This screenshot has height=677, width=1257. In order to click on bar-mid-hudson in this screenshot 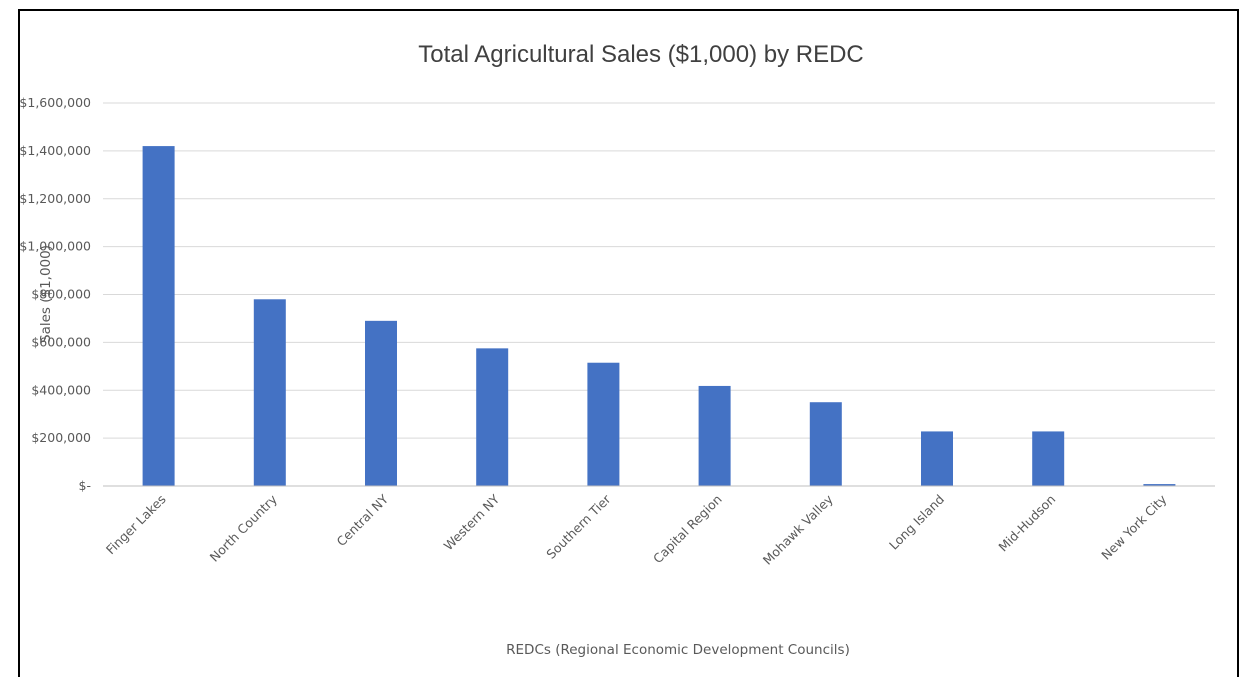, I will do `click(1048, 458)`.